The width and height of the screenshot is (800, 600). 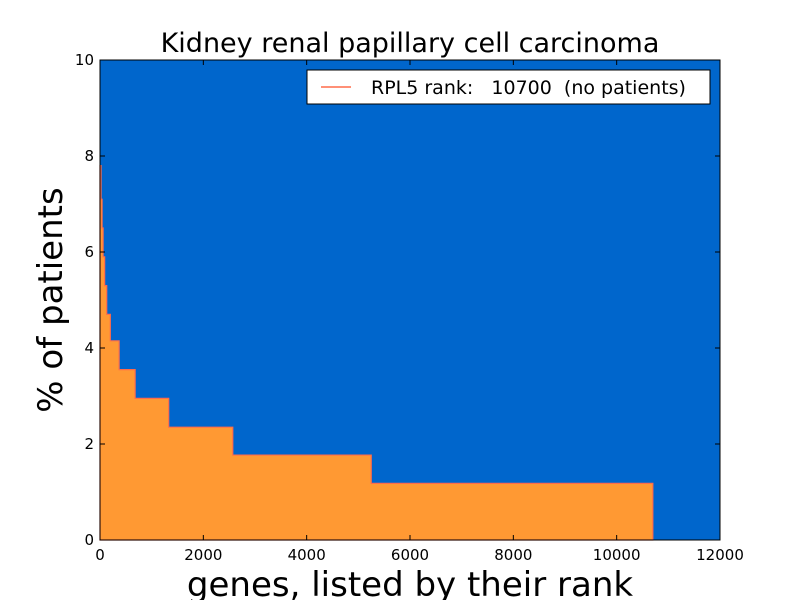 I want to click on legend: RPL5 rank: 10700 (no patients), so click(x=508, y=87).